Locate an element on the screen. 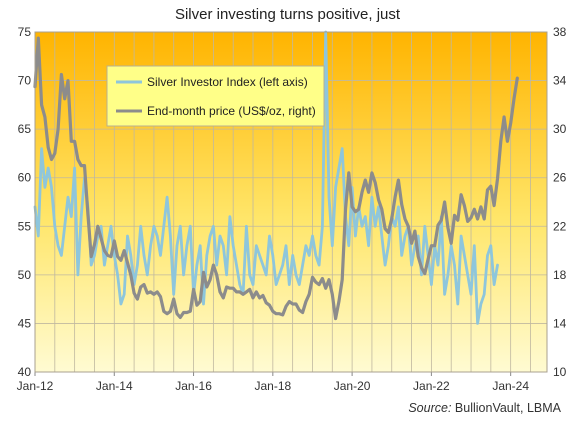 The height and width of the screenshot is (423, 575). y-right-tick-label: 26 is located at coordinates (560, 178).